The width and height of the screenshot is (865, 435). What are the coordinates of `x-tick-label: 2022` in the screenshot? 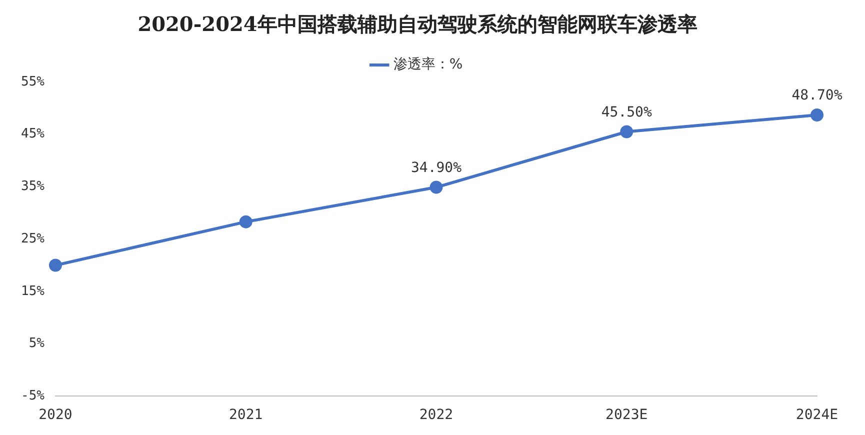 It's located at (436, 415).